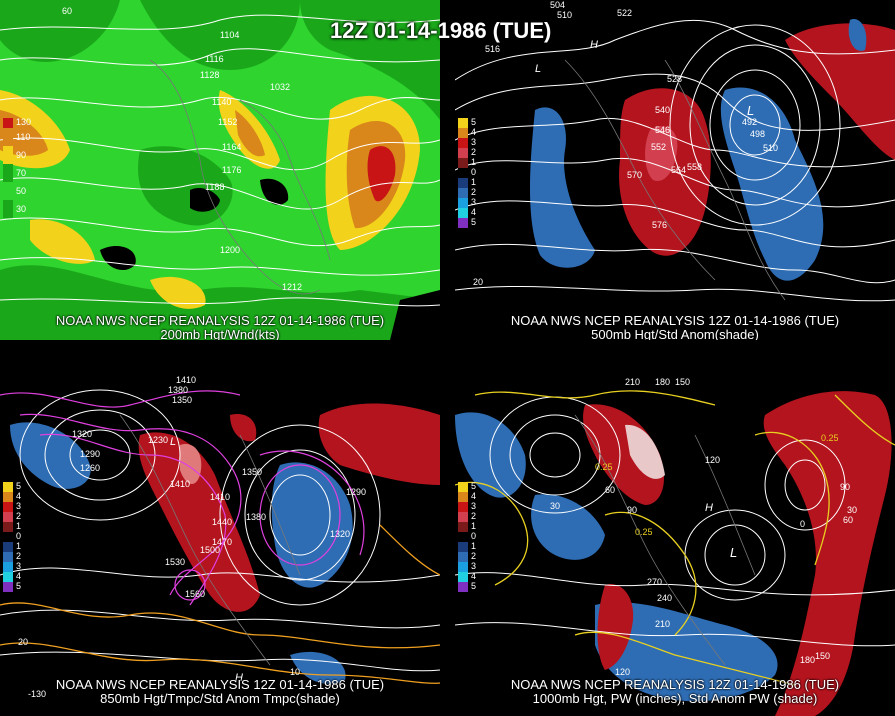 The image size is (895, 716). What do you see at coordinates (37, 694) in the screenshot?
I see `label-neg130: -130` at bounding box center [37, 694].